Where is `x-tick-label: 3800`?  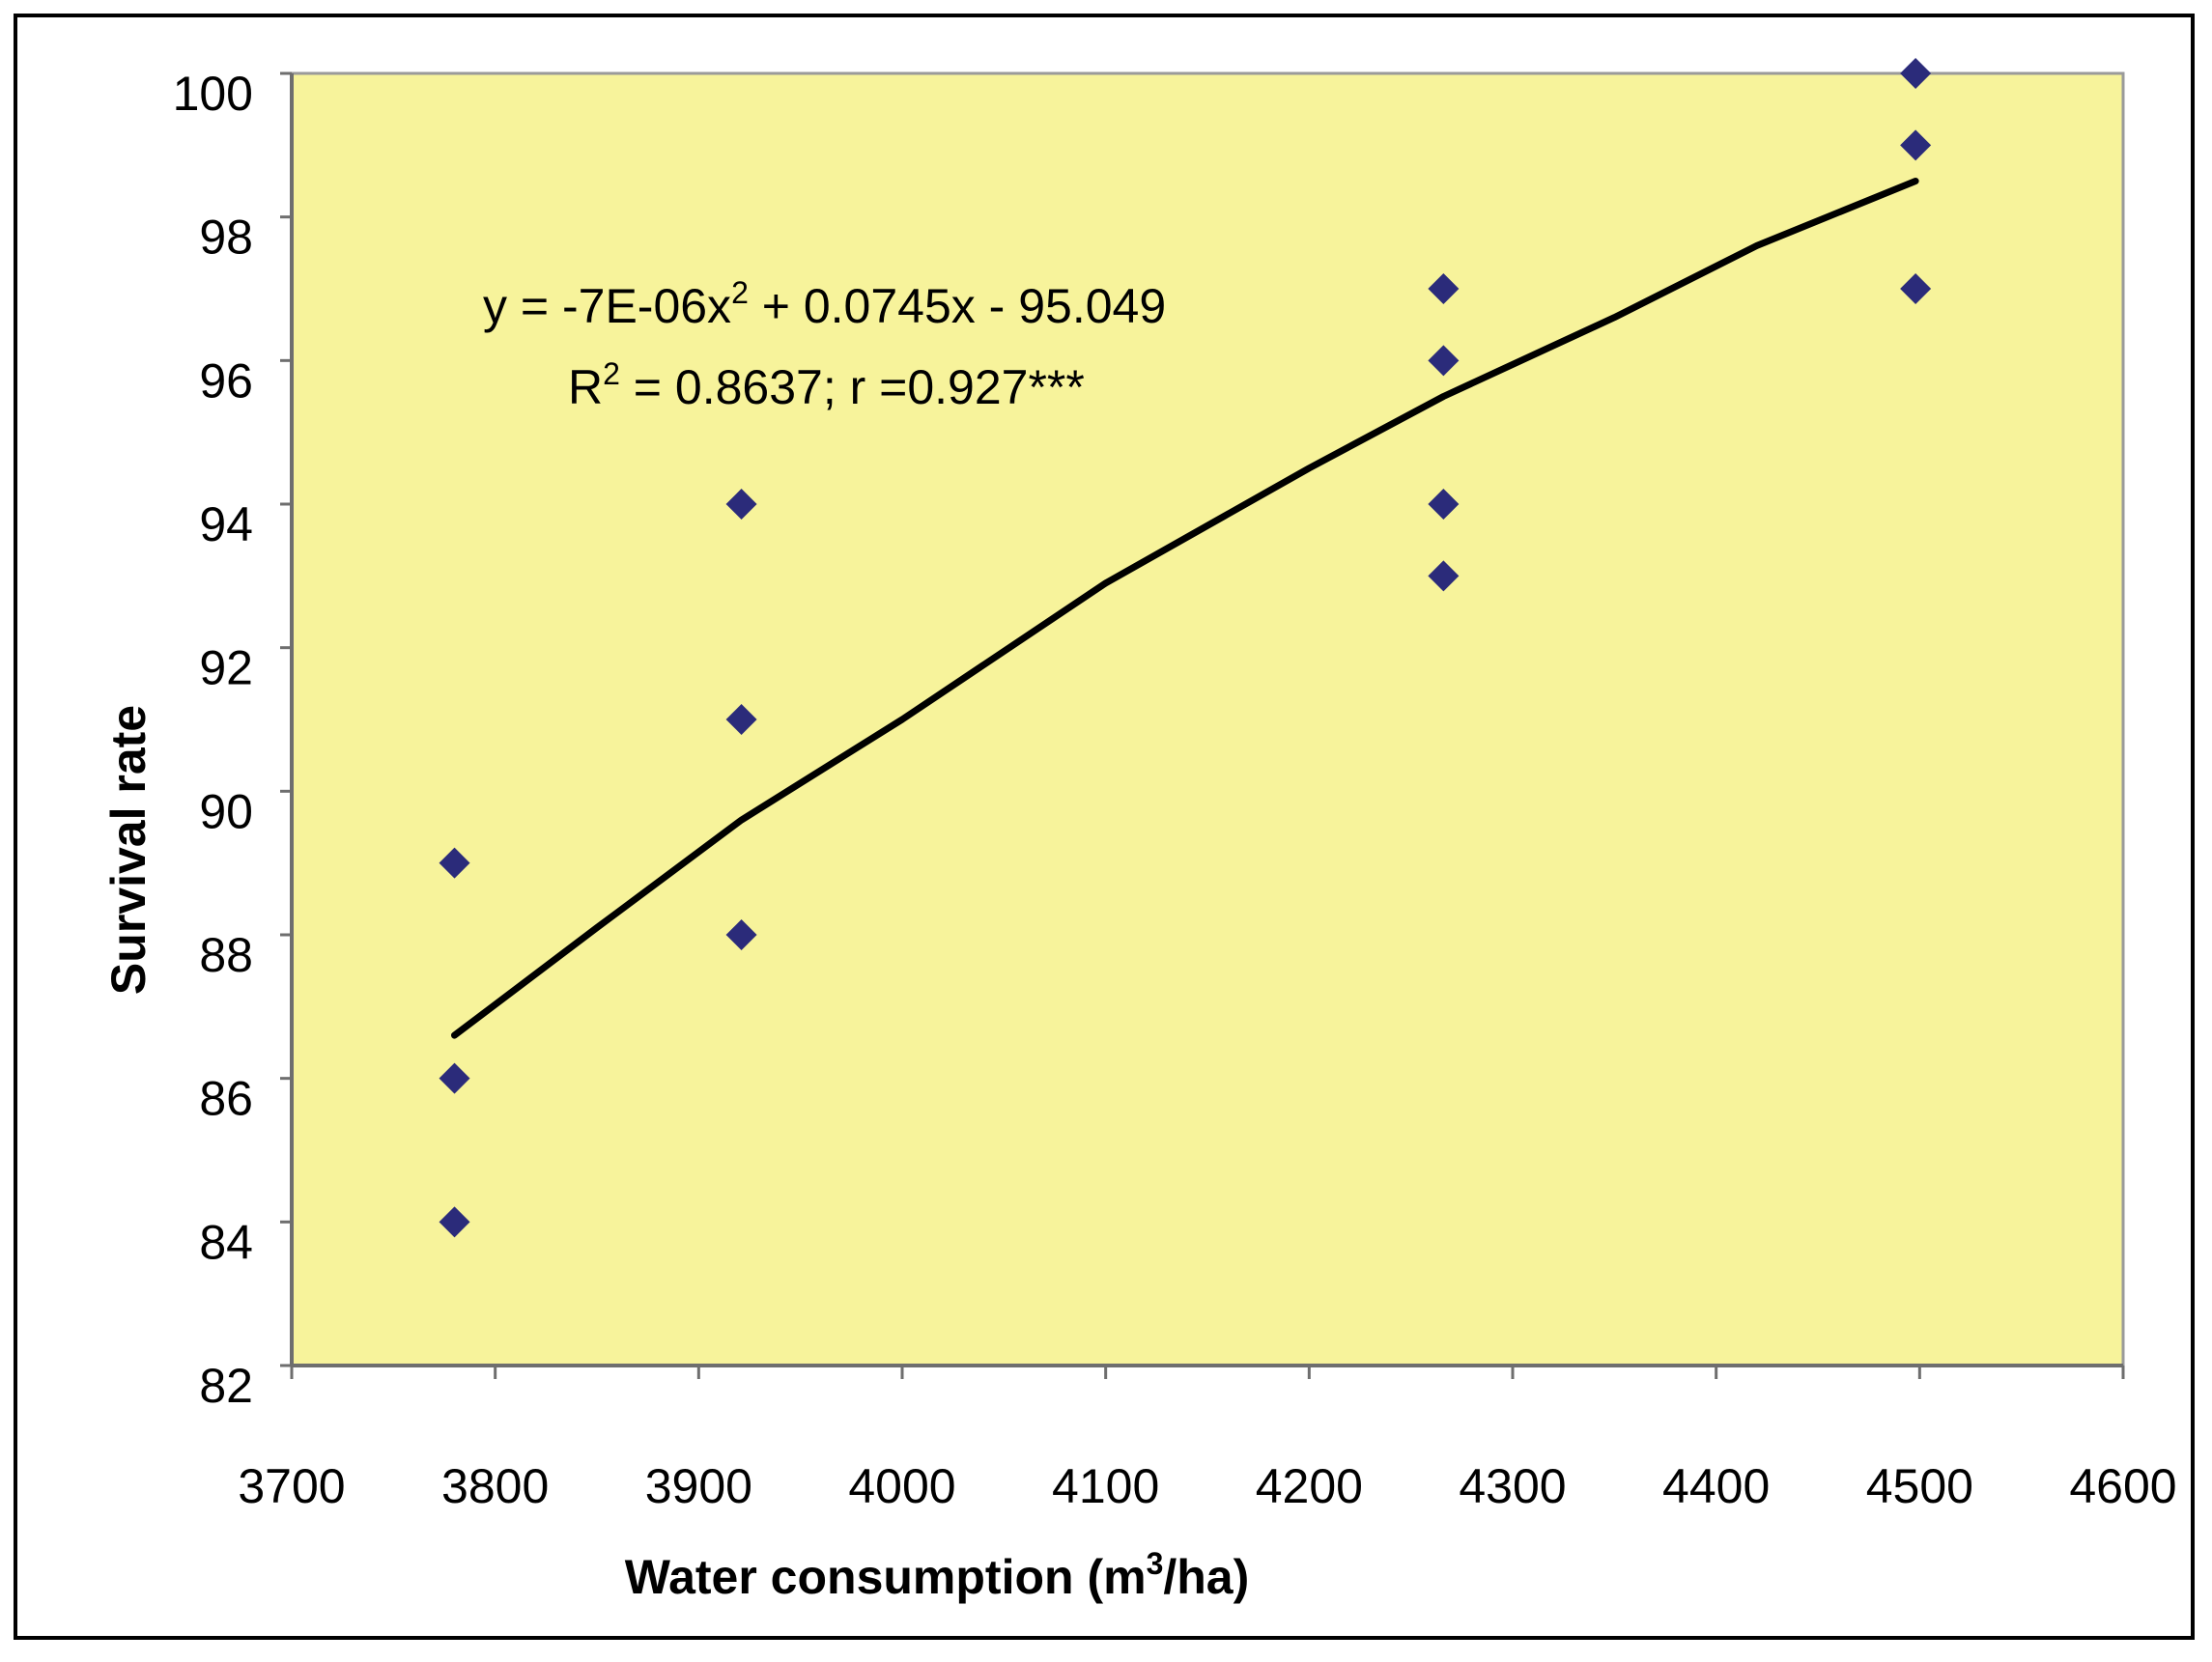 x-tick-label: 3800 is located at coordinates (495, 1486).